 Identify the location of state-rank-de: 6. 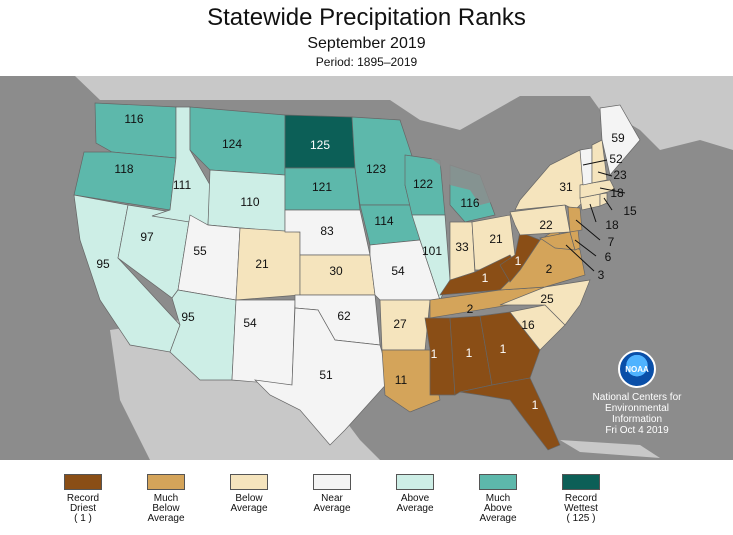
(608, 257).